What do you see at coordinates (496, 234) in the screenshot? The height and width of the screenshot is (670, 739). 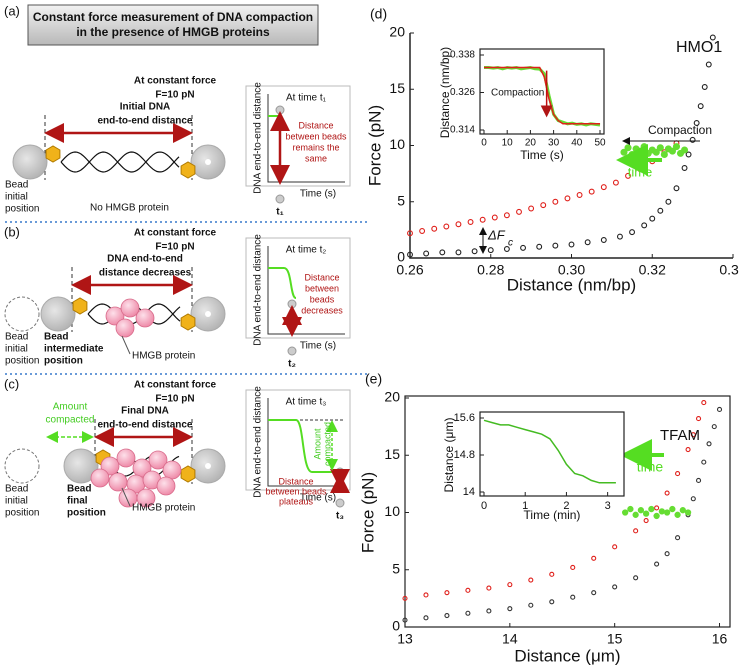 I see `annotation: ΔF` at bounding box center [496, 234].